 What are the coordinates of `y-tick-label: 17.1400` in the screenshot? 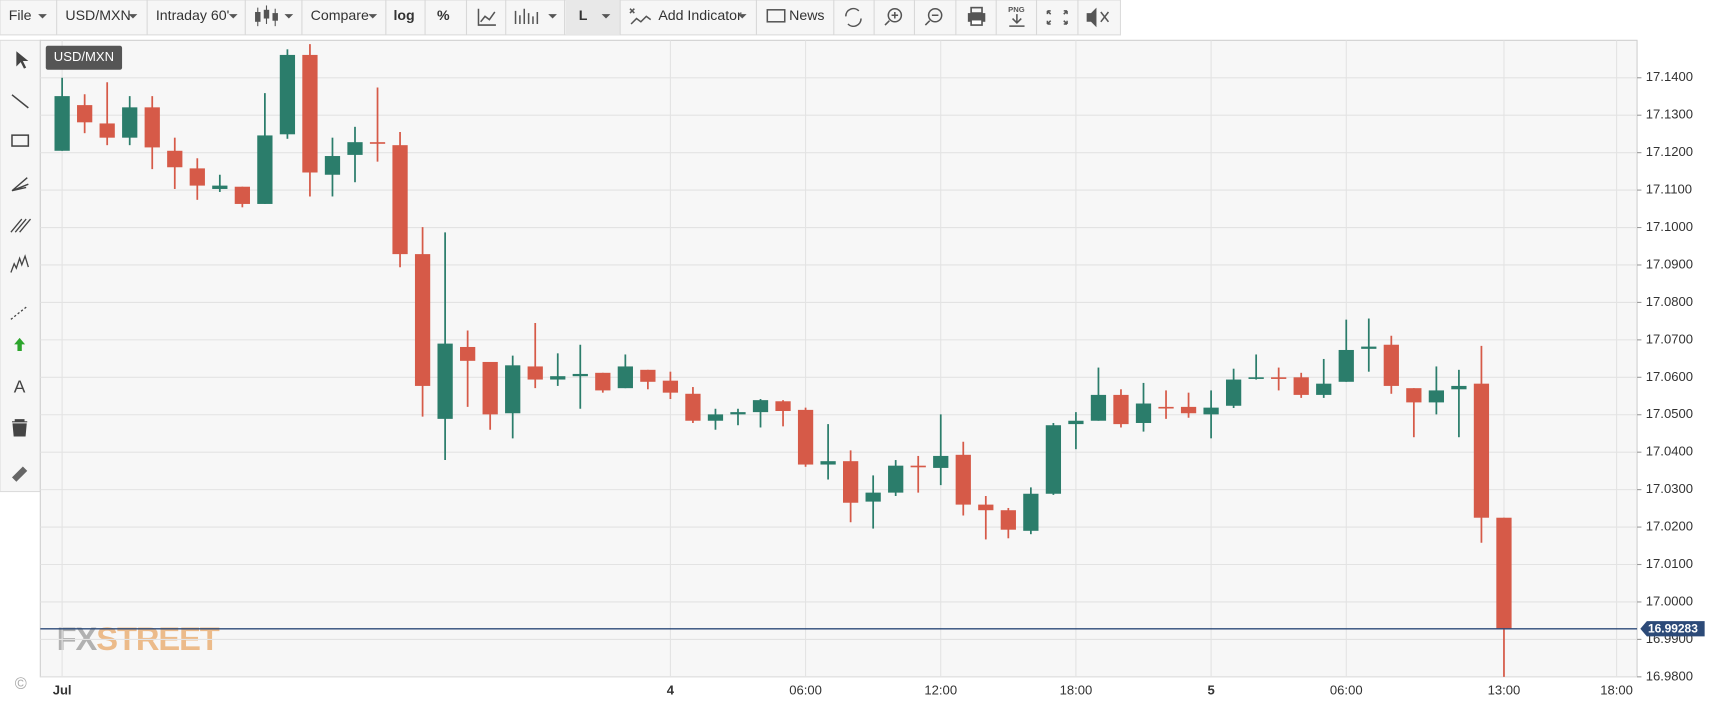 It's located at (1669, 76).